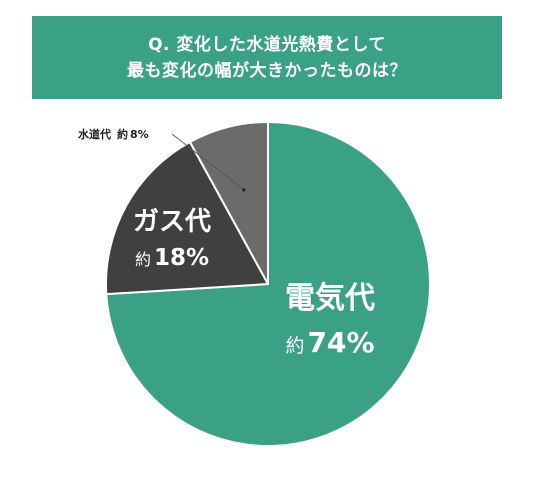 The height and width of the screenshot is (482, 536). What do you see at coordinates (330, 298) in the screenshot?
I see `slice-name-1: 電気代` at bounding box center [330, 298].